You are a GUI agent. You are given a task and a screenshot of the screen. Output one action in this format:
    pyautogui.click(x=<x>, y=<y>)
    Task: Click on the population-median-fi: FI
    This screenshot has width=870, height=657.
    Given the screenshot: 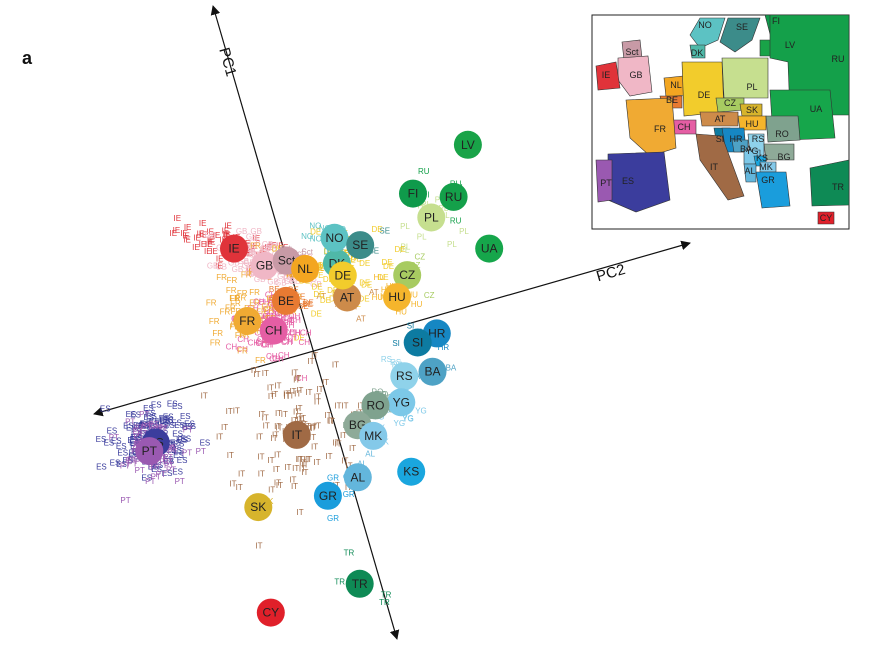 What is the action you would take?
    pyautogui.click(x=413, y=193)
    